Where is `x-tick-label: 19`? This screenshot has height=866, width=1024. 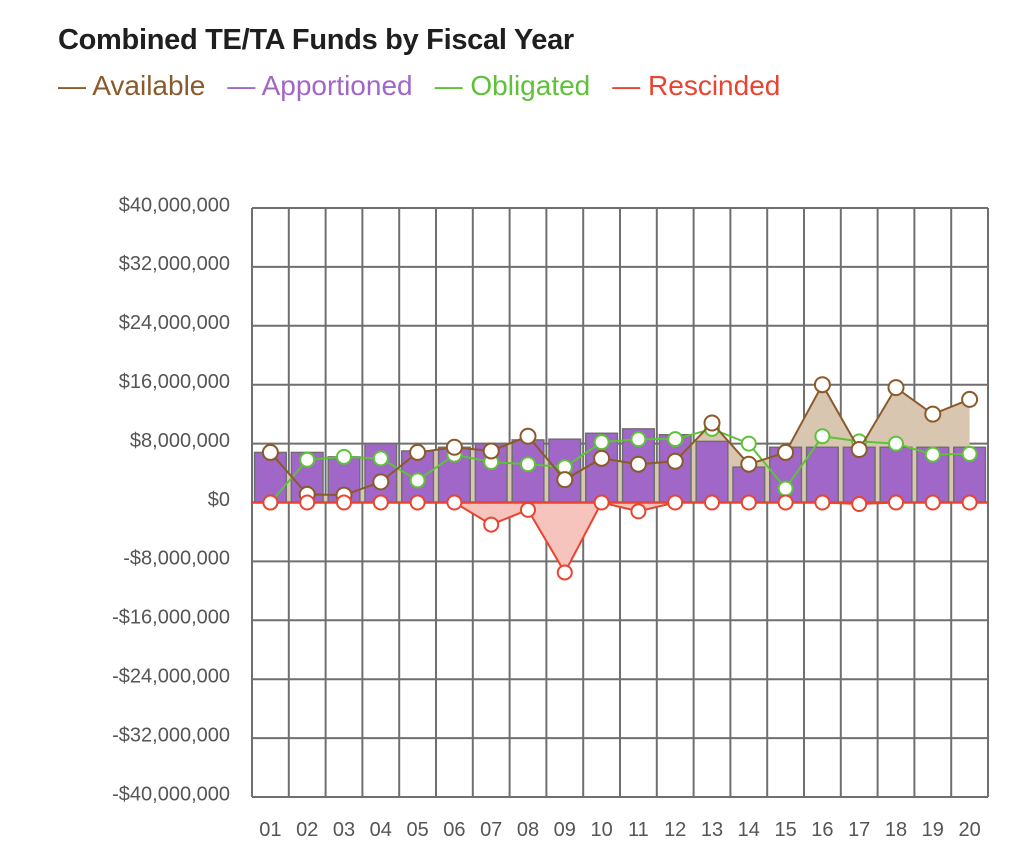 x-tick-label: 19 is located at coordinates (933, 830).